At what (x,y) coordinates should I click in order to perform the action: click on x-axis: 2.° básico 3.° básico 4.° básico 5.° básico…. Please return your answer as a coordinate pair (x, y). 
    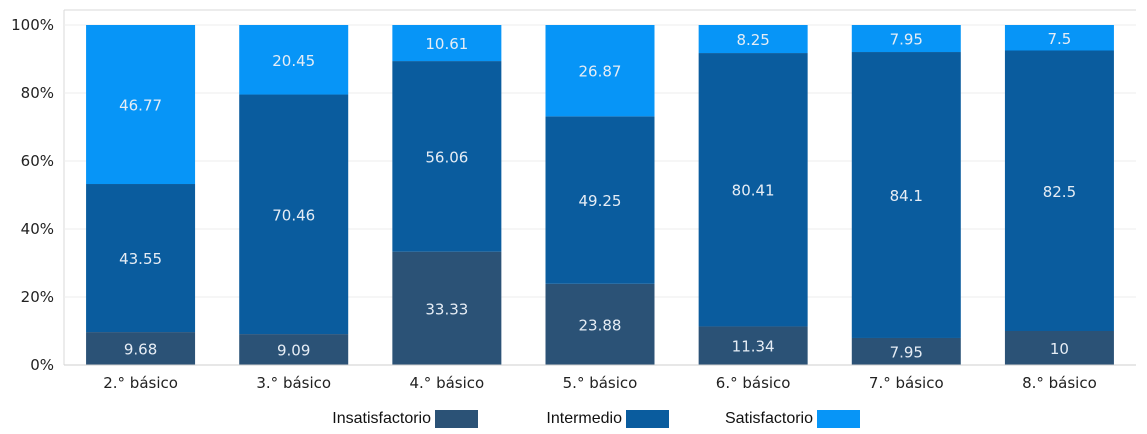
    Looking at the image, I should click on (600, 378).